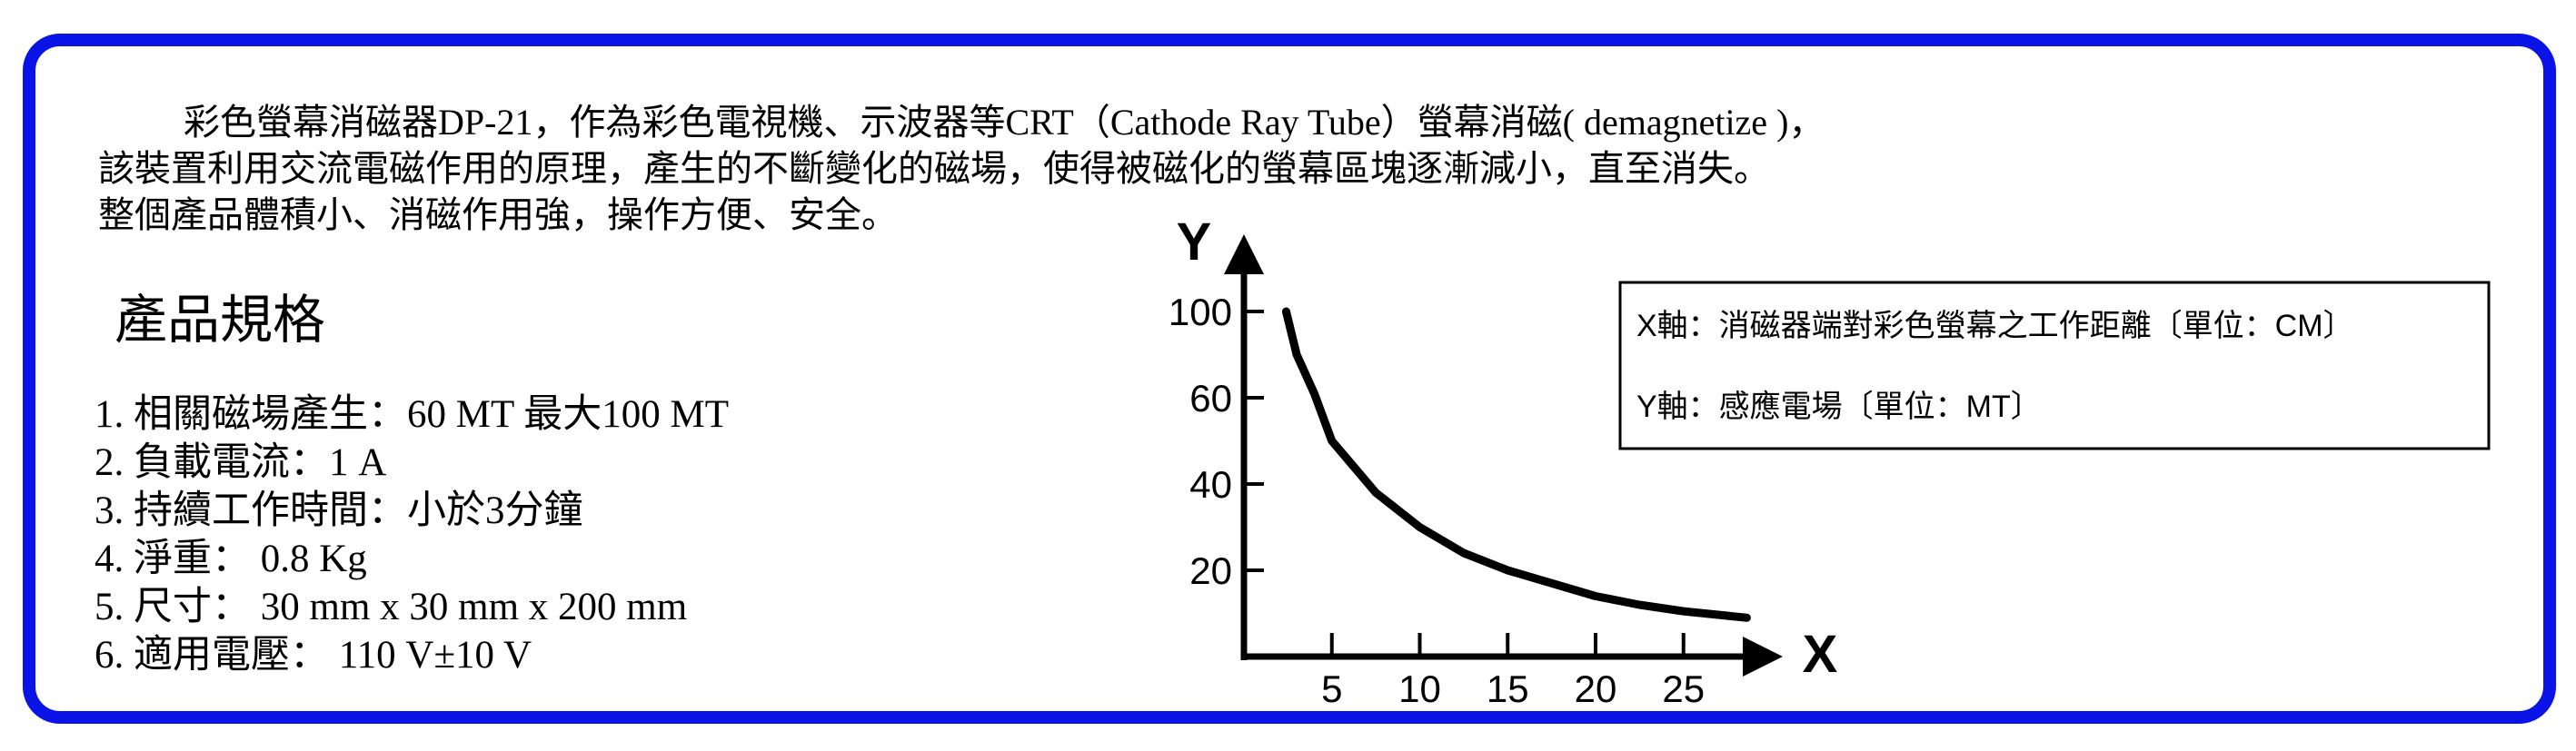 The height and width of the screenshot is (751, 2576). Describe the element at coordinates (412, 414) in the screenshot. I see `spec-item: 1. 相關磁場產生：60 MT 最大100 MT` at that location.